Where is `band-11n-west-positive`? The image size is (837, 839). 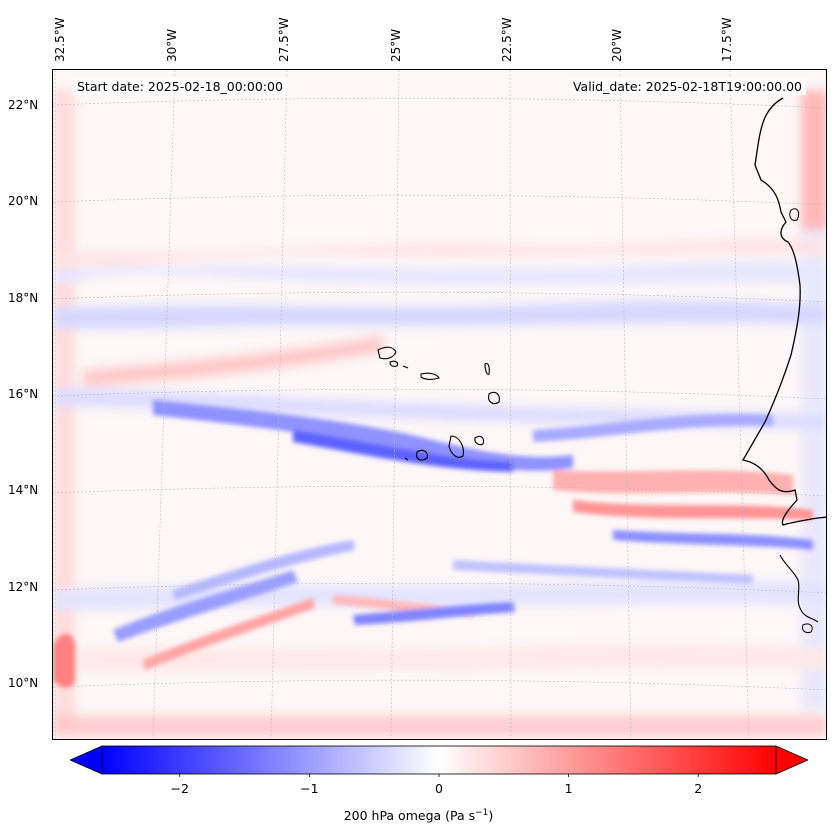 band-11n-west-positive is located at coordinates (229, 634).